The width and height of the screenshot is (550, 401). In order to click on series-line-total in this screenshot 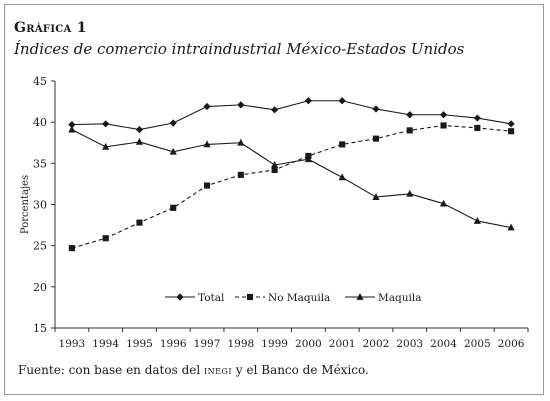, I will do `click(291, 115)`.